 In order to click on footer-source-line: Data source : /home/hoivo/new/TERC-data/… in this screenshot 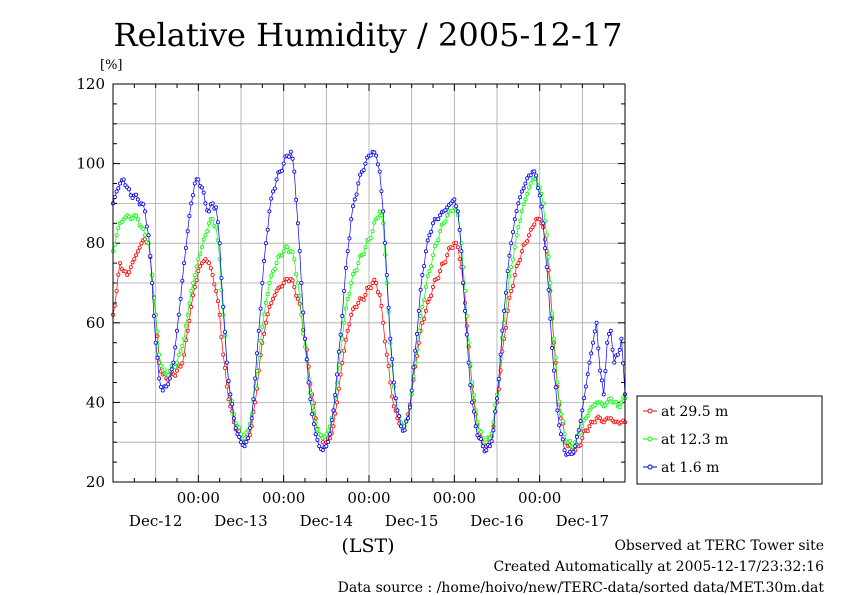, I will do `click(581, 587)`.